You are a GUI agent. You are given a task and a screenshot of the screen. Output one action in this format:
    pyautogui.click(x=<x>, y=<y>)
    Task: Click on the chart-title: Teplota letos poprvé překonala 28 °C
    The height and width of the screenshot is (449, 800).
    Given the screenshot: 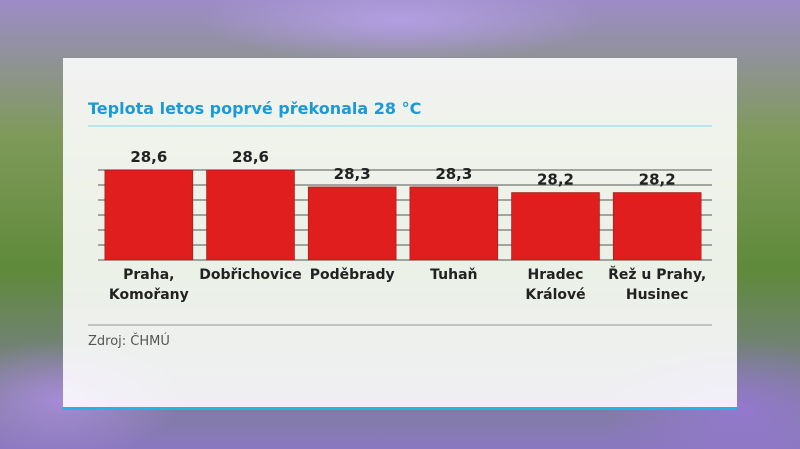 What is the action you would take?
    pyautogui.click(x=255, y=108)
    